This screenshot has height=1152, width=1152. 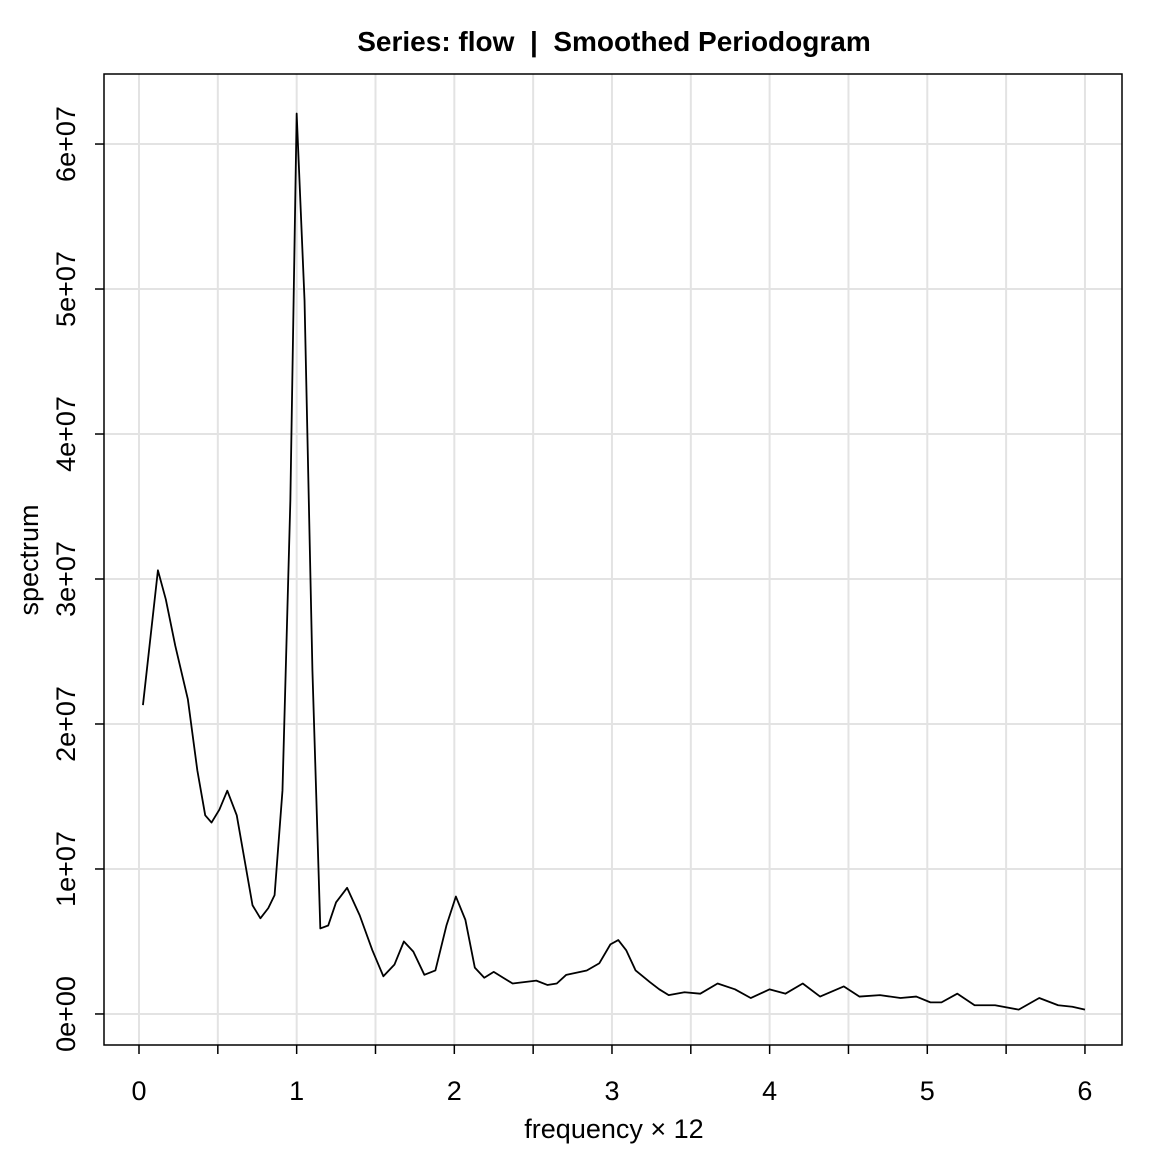 What do you see at coordinates (769, 1091) in the screenshot?
I see `x-tick-label: 4` at bounding box center [769, 1091].